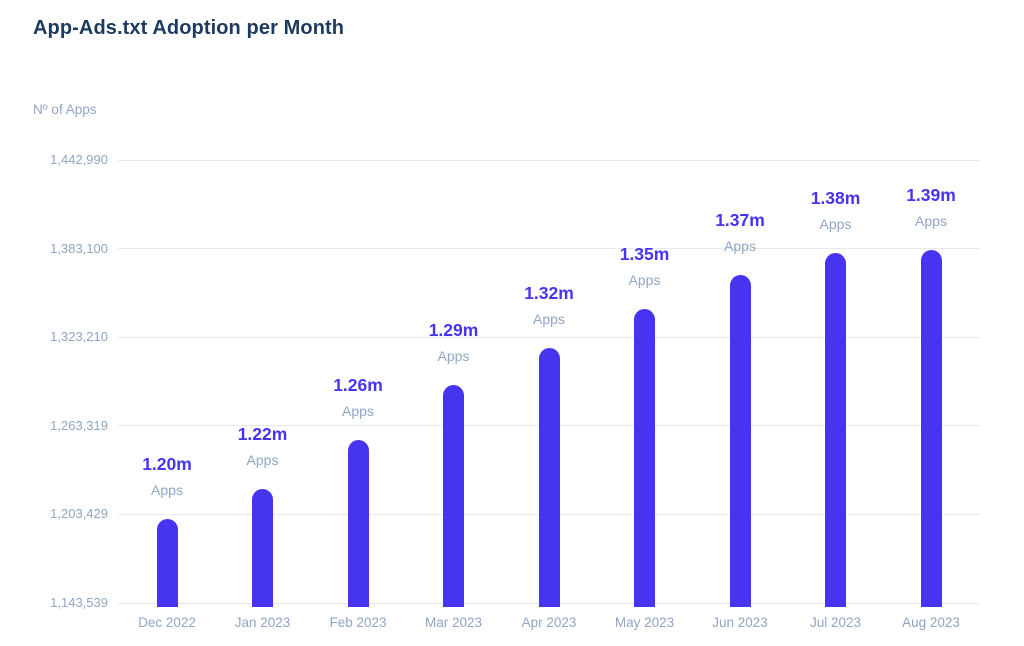  I want to click on x-tick-label-jul-2023: Jul 2023, so click(835, 622).